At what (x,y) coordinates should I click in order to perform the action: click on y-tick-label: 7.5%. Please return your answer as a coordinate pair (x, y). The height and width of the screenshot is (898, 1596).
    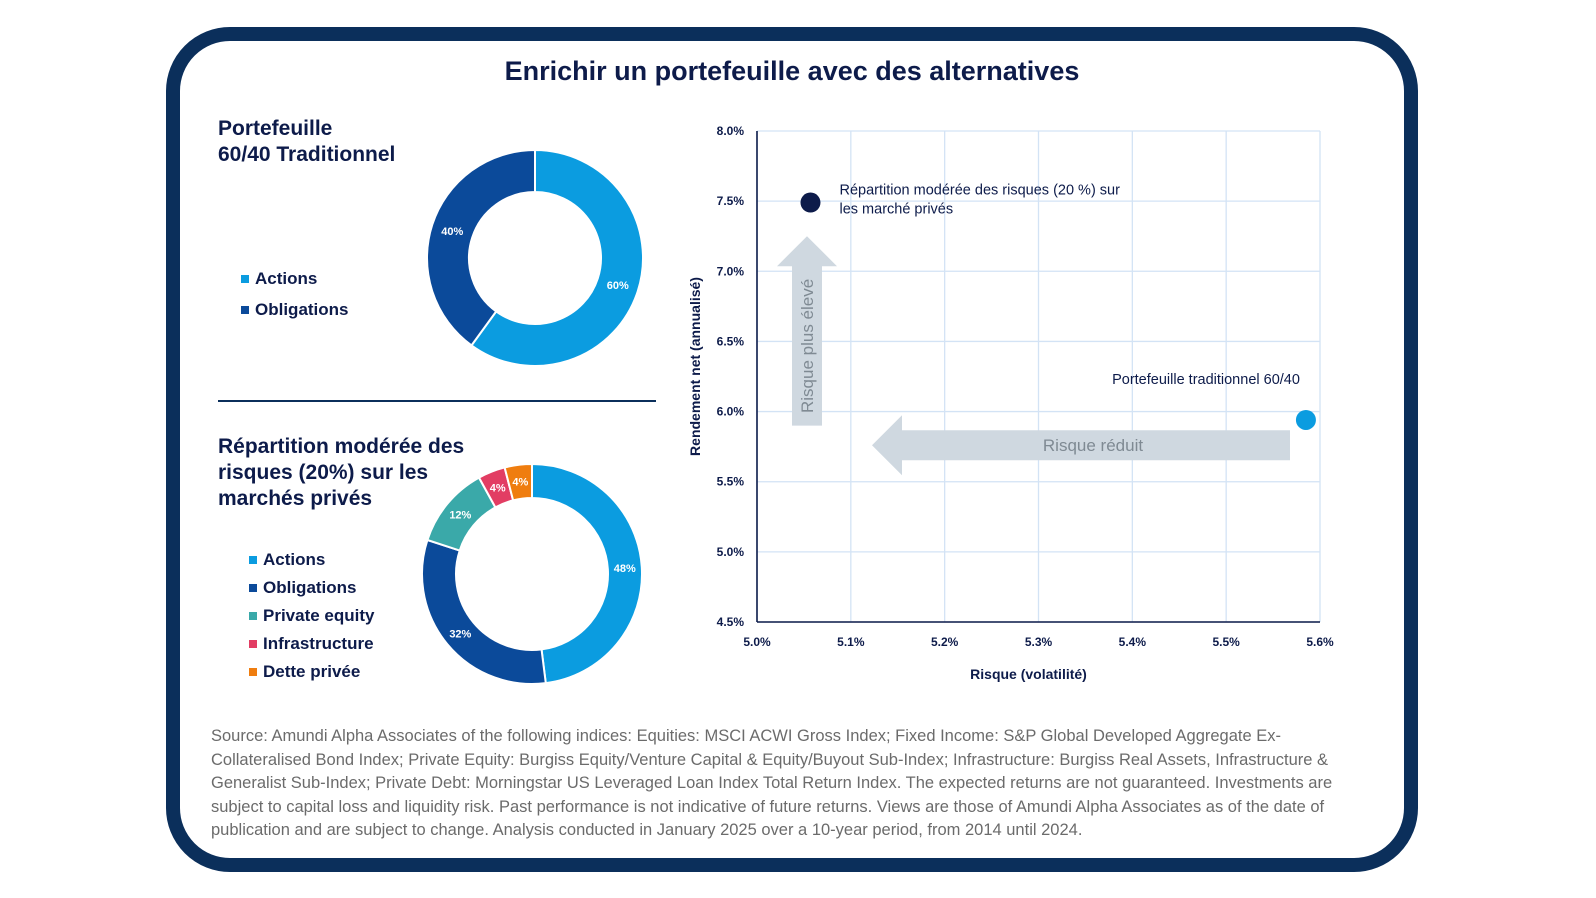
    Looking at the image, I should click on (731, 201).